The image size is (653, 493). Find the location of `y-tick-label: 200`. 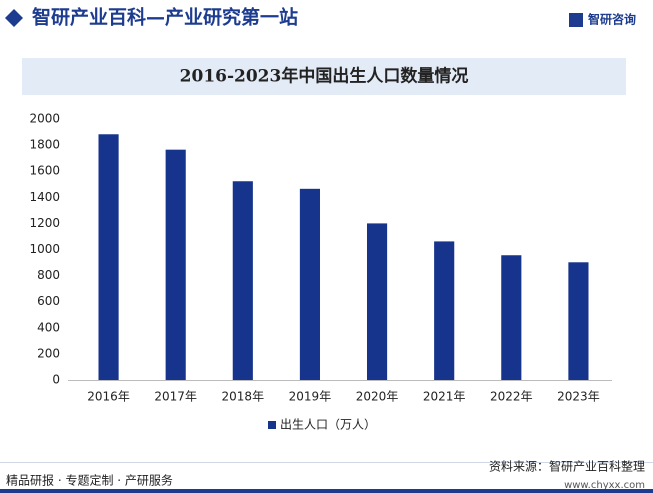

y-tick-label: 200 is located at coordinates (48, 353).